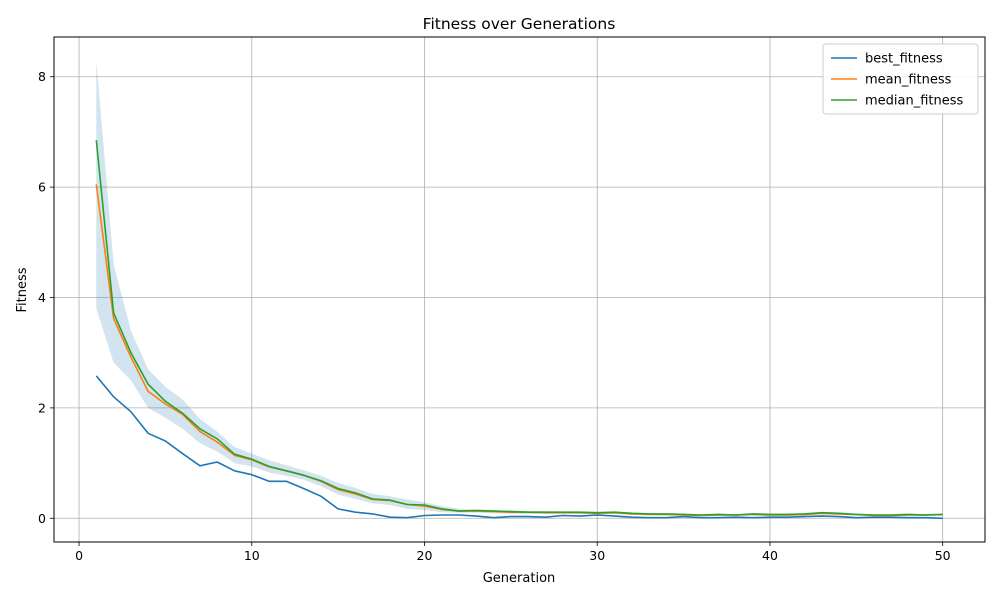  I want to click on x-tick-label: 20, so click(425, 555).